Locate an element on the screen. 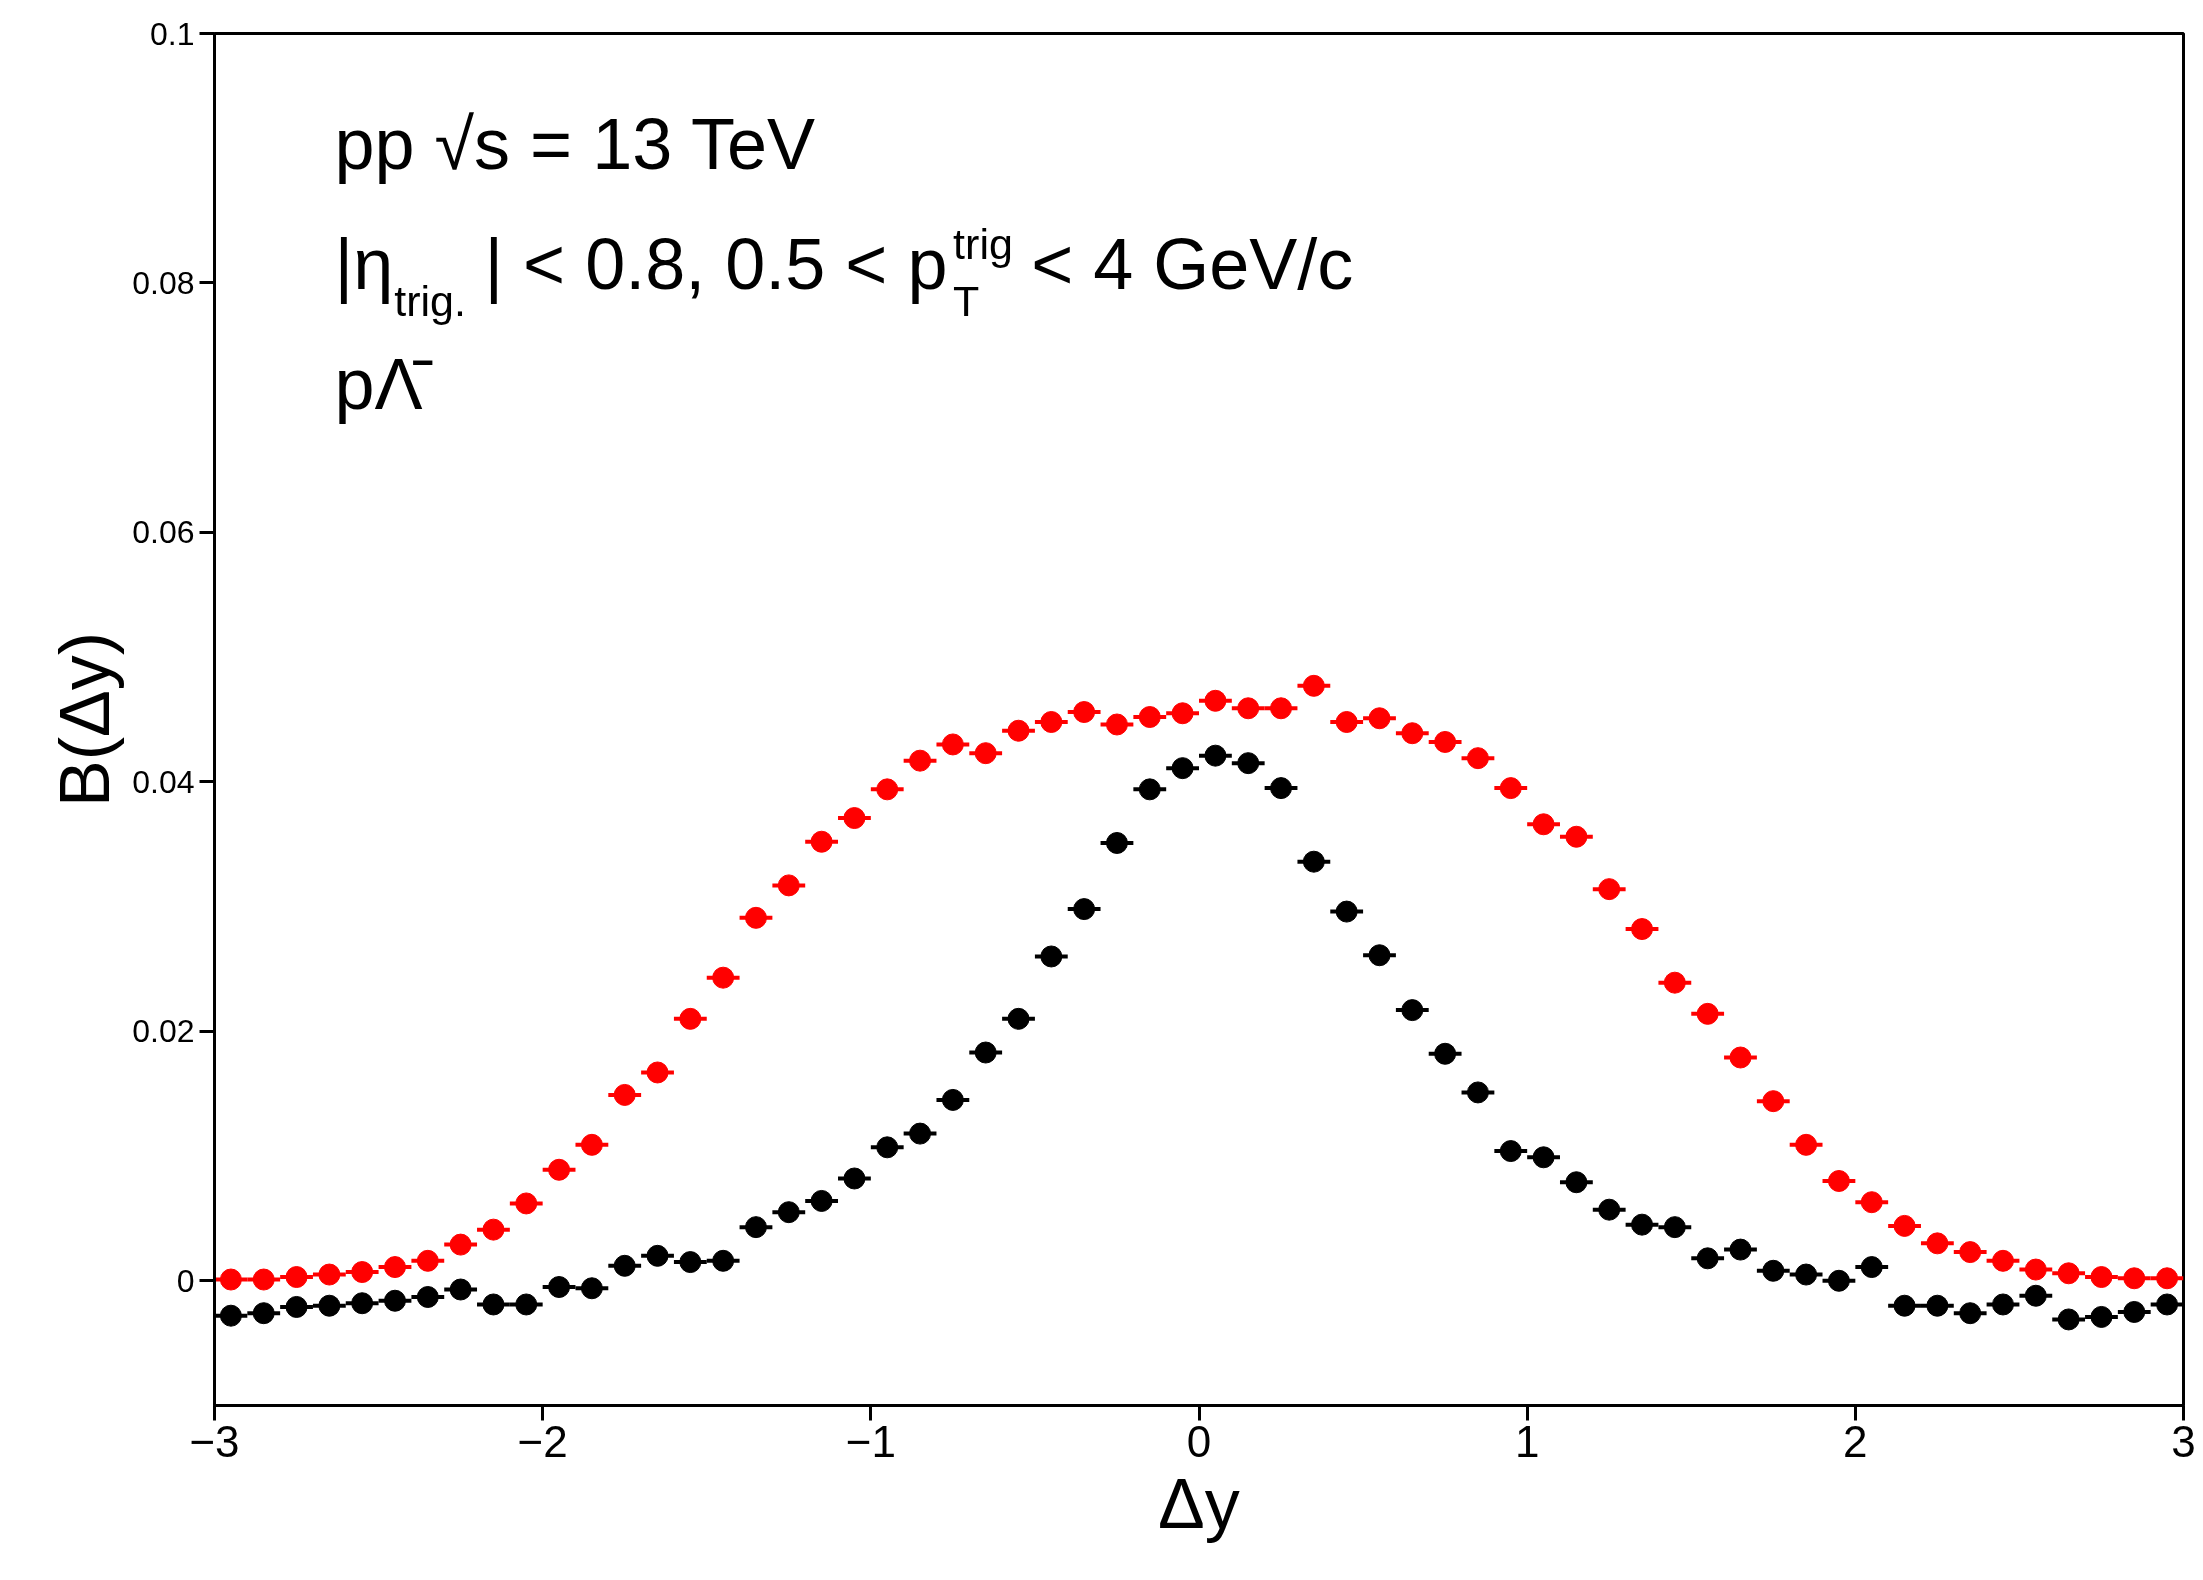 This screenshot has height=1580, width=2203. x-tick-label: 3 is located at coordinates (2183, 1441).